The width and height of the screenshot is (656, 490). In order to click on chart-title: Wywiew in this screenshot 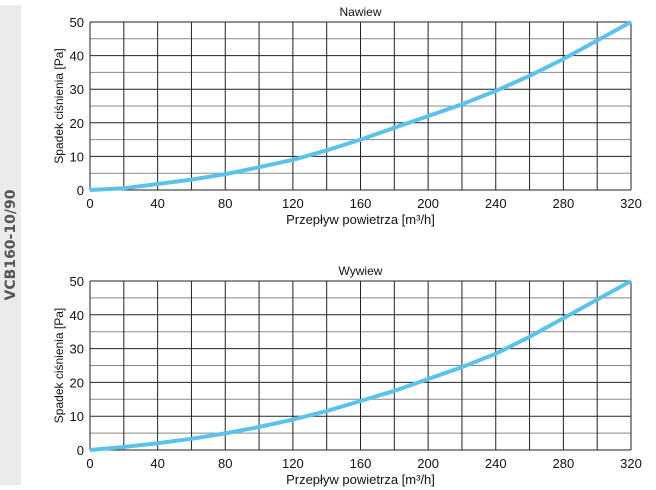, I will do `click(361, 271)`.